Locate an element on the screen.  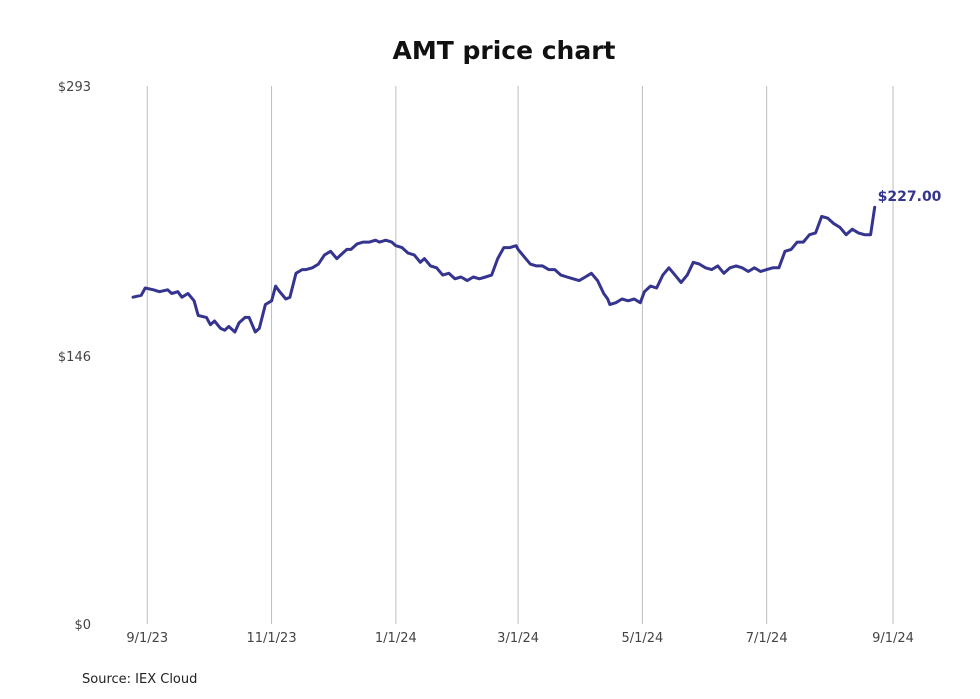
x-tick-label: 5/1/24 is located at coordinates (642, 638).